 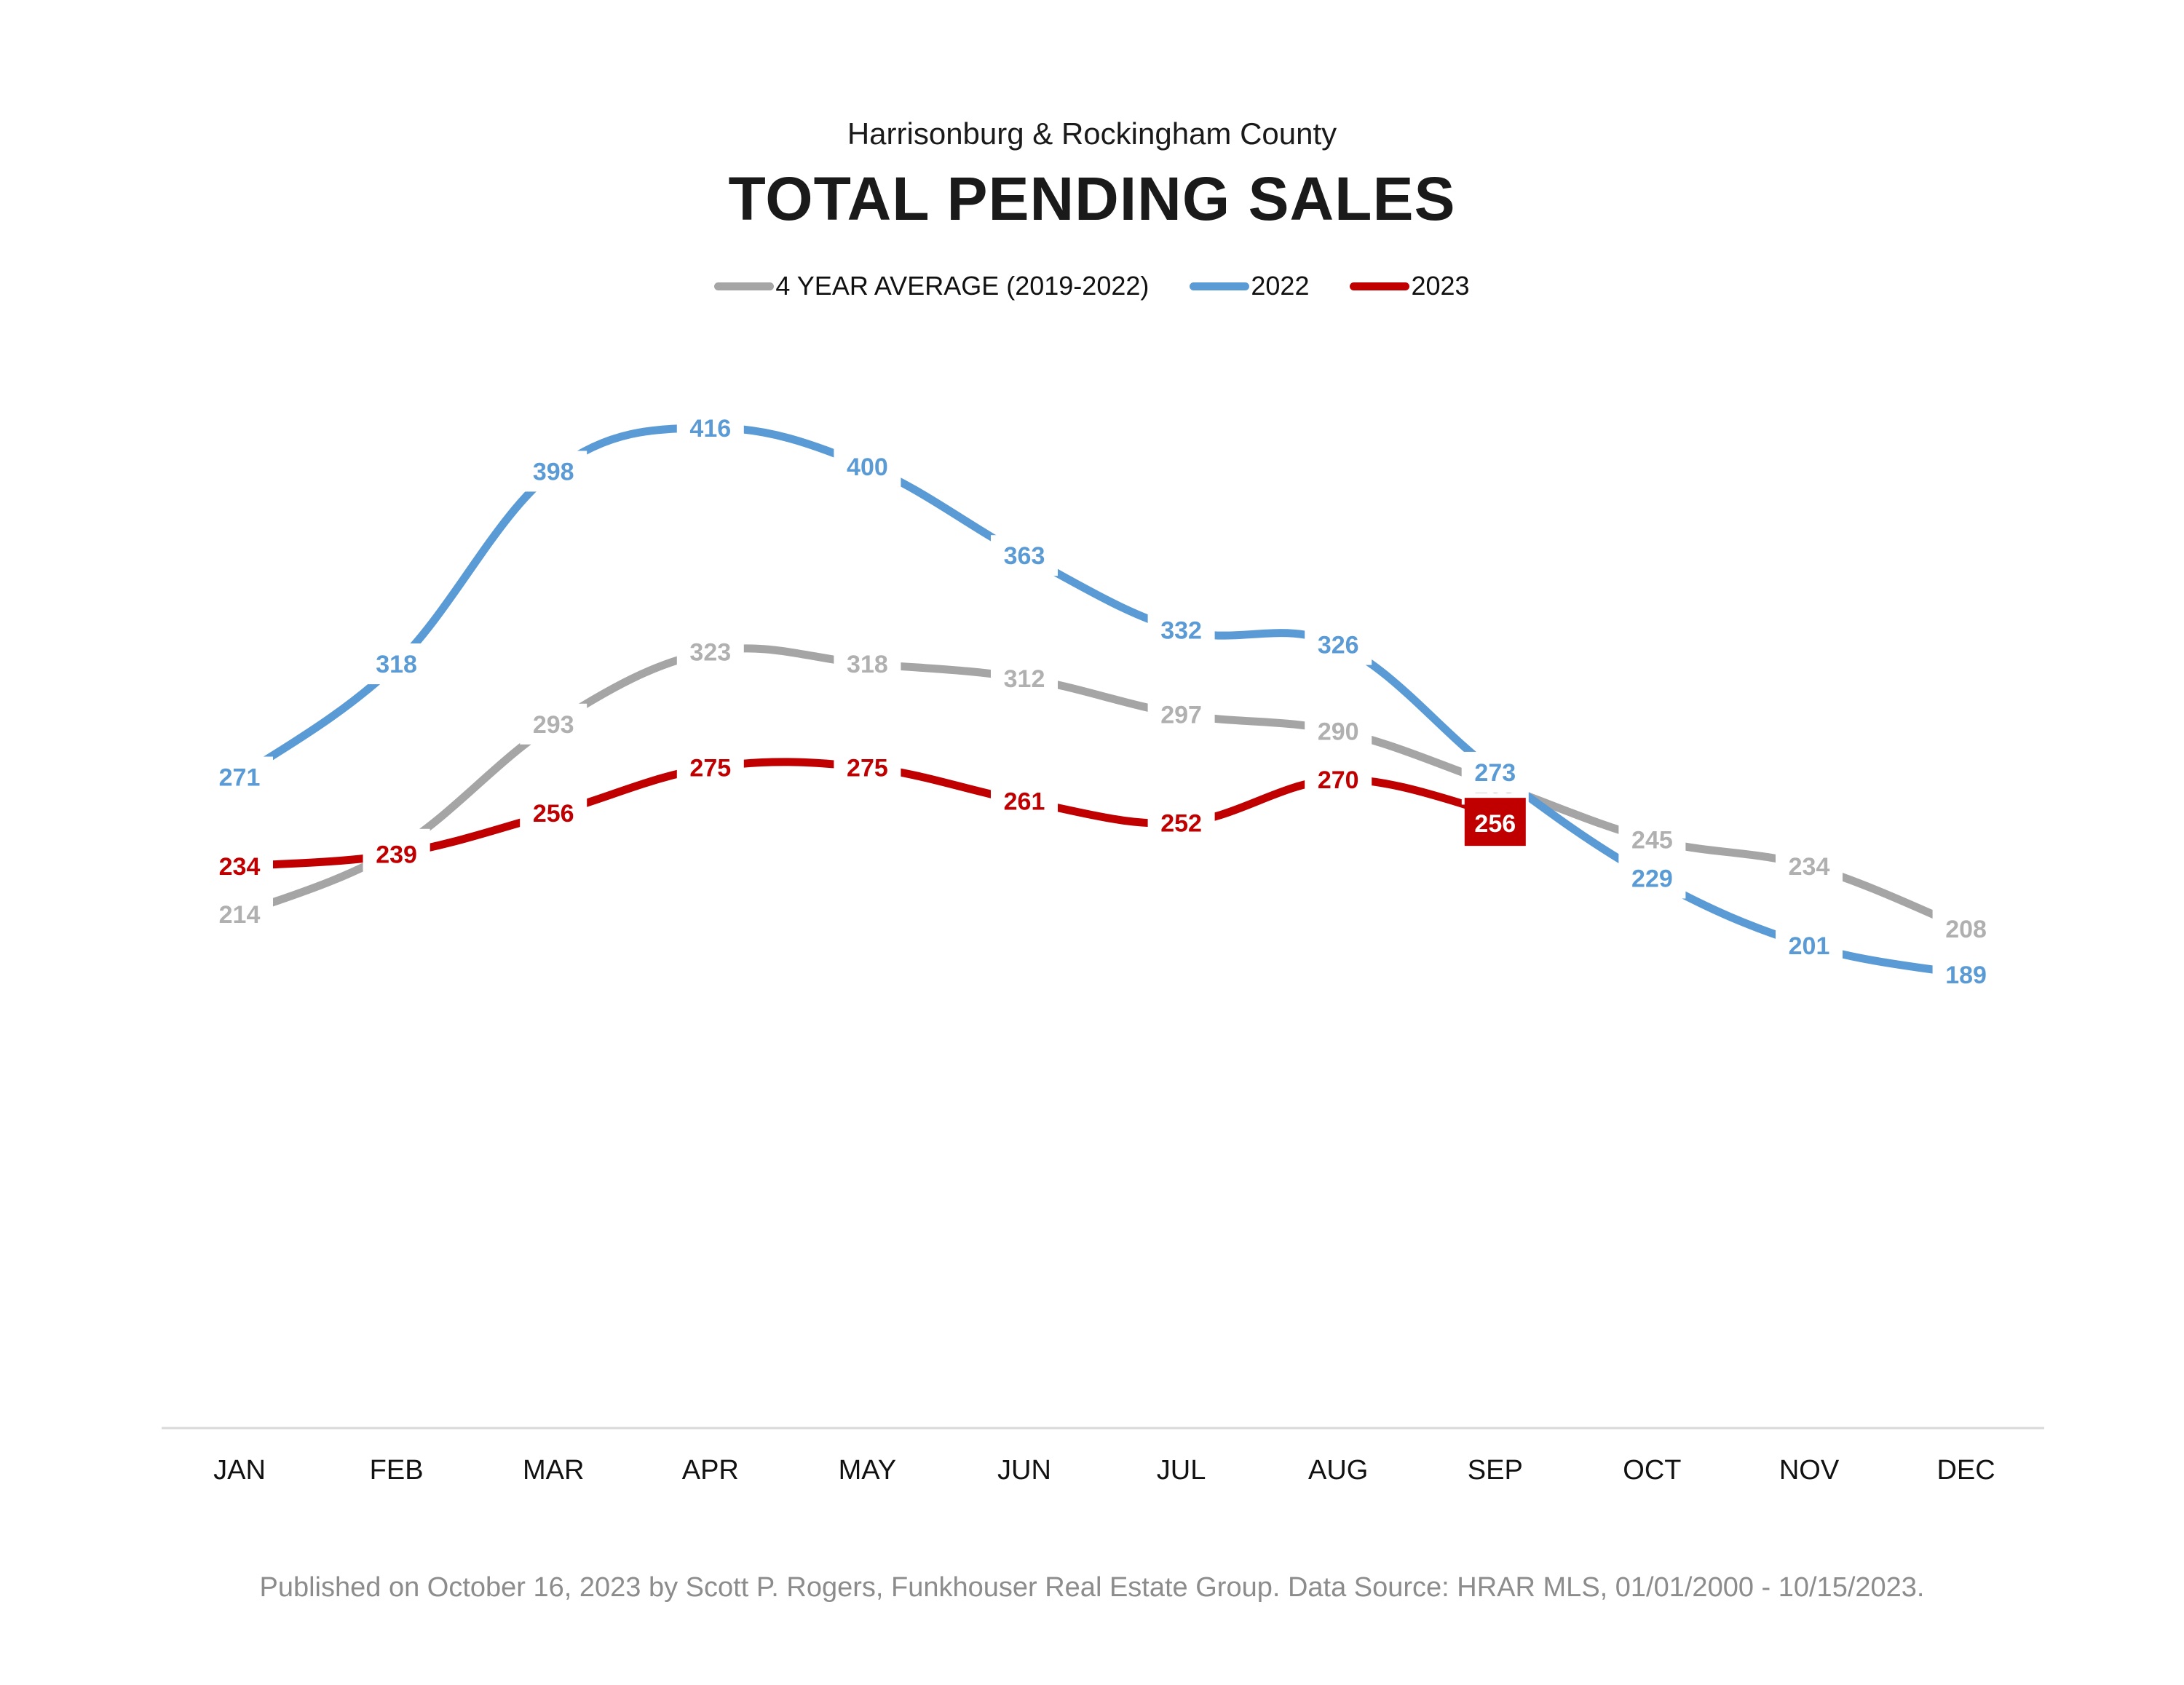 I want to click on data-label-2023-jul: 252, so click(x=1181, y=823).